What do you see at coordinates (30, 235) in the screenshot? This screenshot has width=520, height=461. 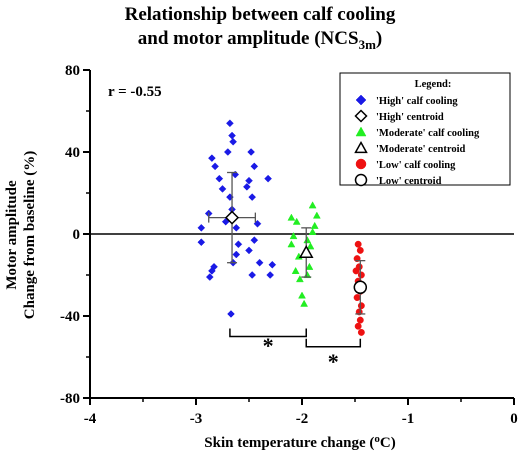 I see `y-axis-title-line2: Change from baseline (%)` at bounding box center [30, 235].